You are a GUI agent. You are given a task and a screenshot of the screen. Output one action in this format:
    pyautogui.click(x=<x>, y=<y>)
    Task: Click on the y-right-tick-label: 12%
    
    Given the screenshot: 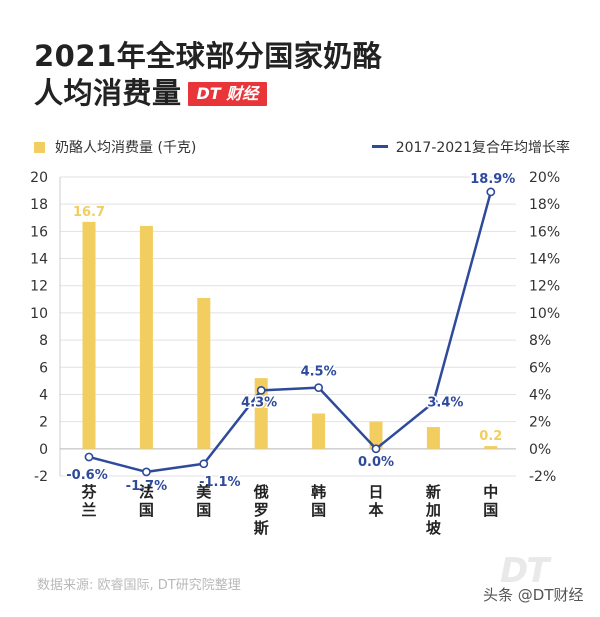 What is the action you would take?
    pyautogui.click(x=544, y=287)
    